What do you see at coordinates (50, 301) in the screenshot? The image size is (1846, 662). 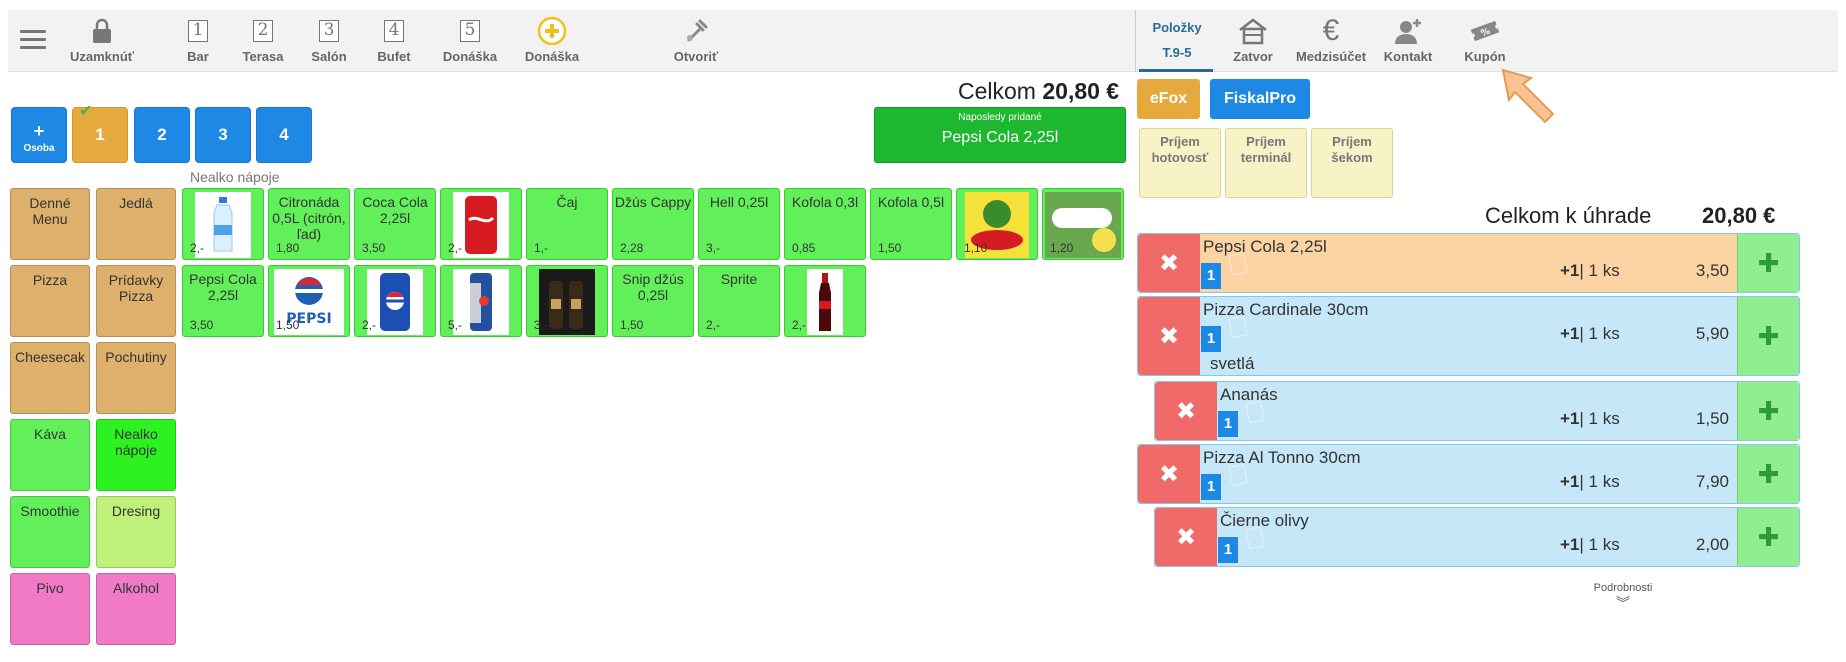 I see `category-pizza: Pizza` at bounding box center [50, 301].